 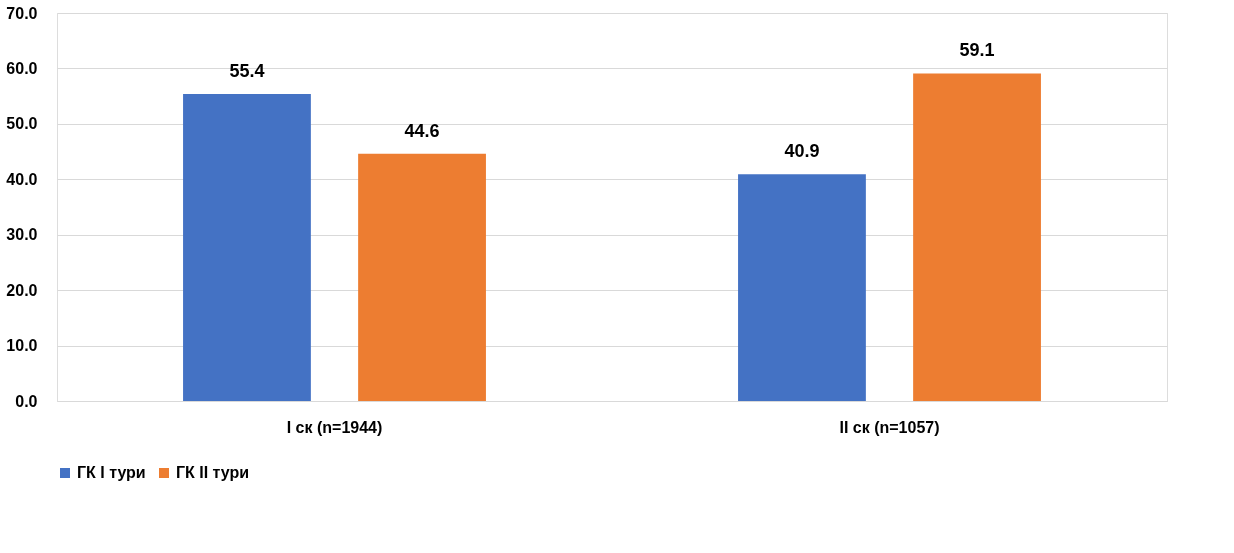 What do you see at coordinates (22, 290) in the screenshot?
I see `y-tick-label: 20.0` at bounding box center [22, 290].